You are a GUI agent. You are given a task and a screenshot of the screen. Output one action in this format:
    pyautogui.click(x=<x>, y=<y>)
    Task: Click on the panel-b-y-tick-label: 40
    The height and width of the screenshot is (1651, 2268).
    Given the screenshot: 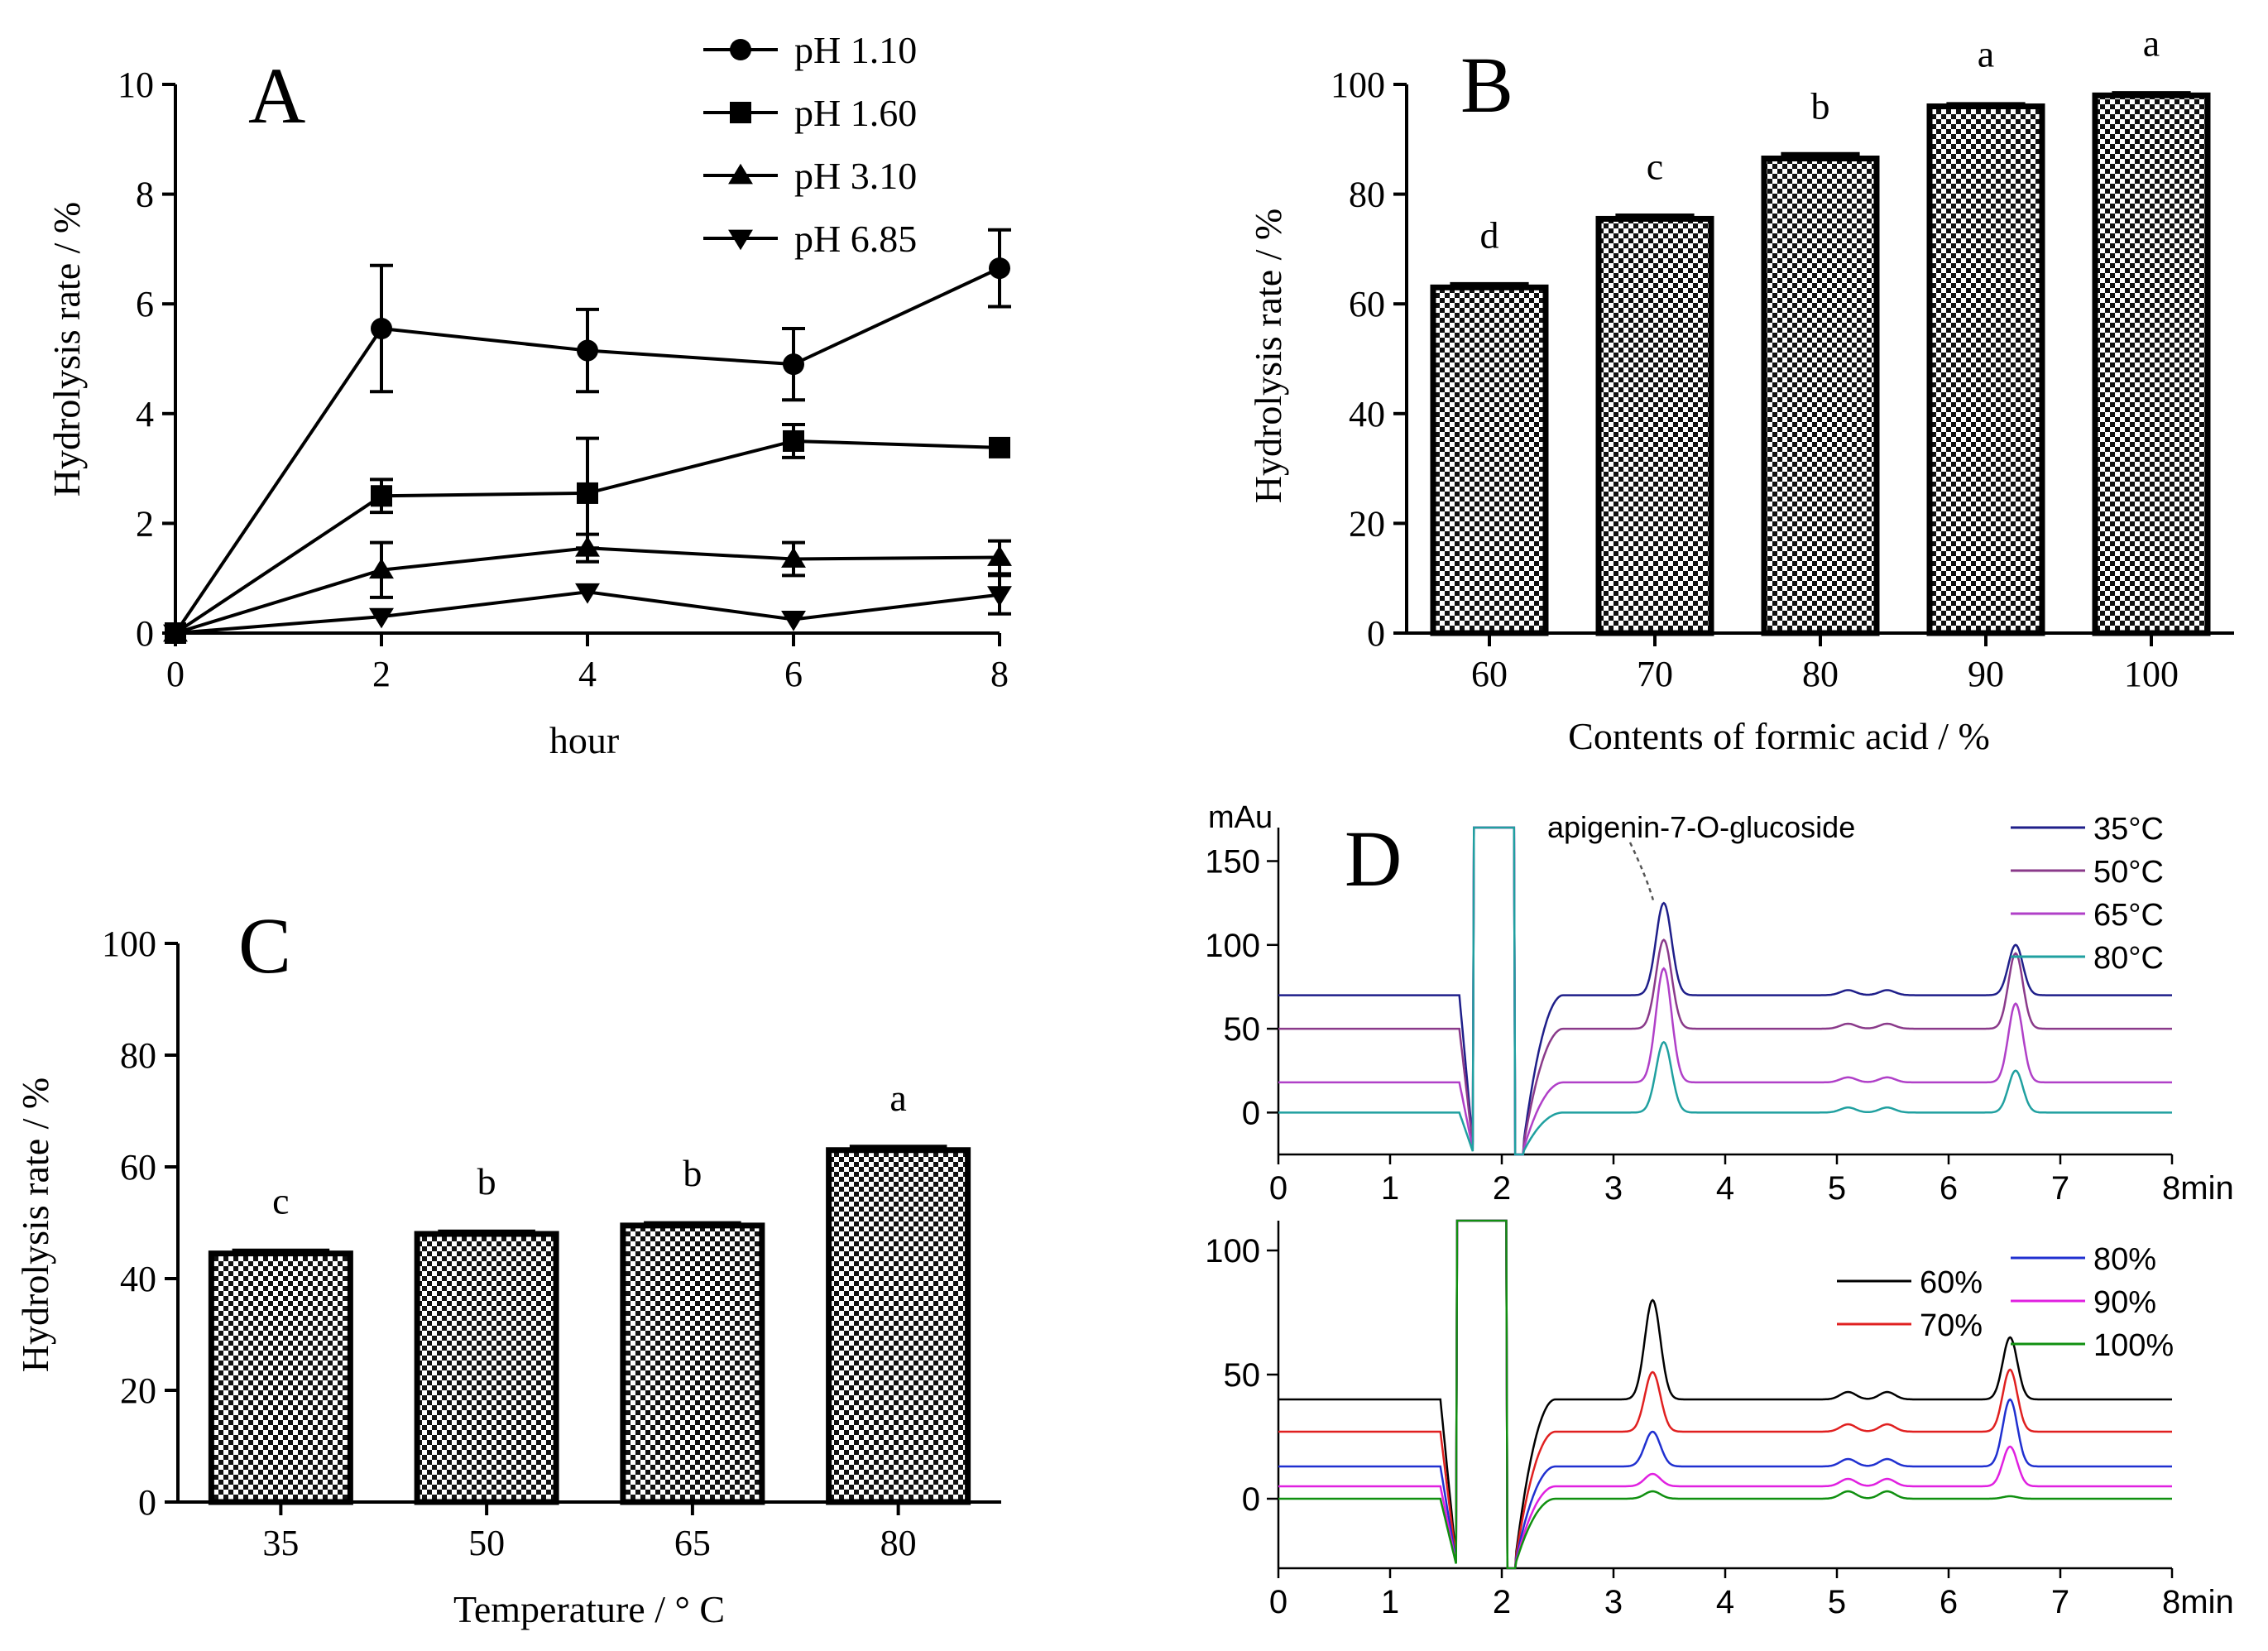 What is the action you would take?
    pyautogui.click(x=1367, y=414)
    